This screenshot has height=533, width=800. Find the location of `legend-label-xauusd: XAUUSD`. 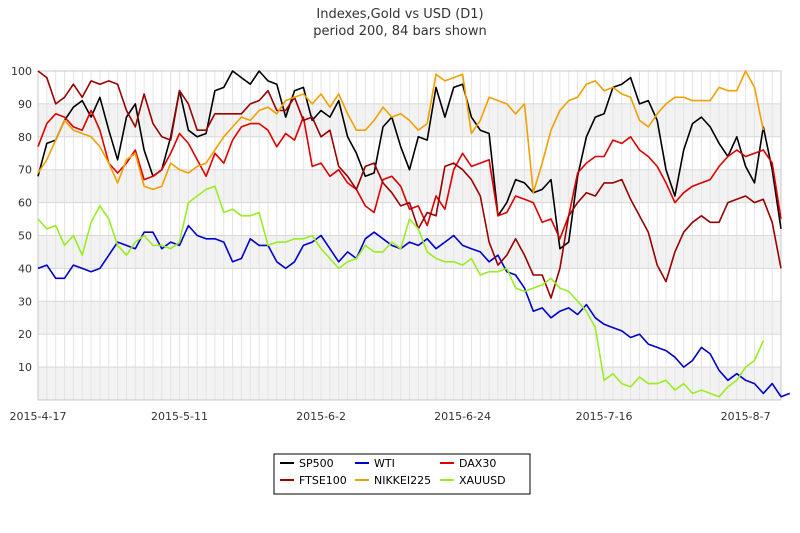

legend-label-xauusd: XAUUSD is located at coordinates (482, 480).